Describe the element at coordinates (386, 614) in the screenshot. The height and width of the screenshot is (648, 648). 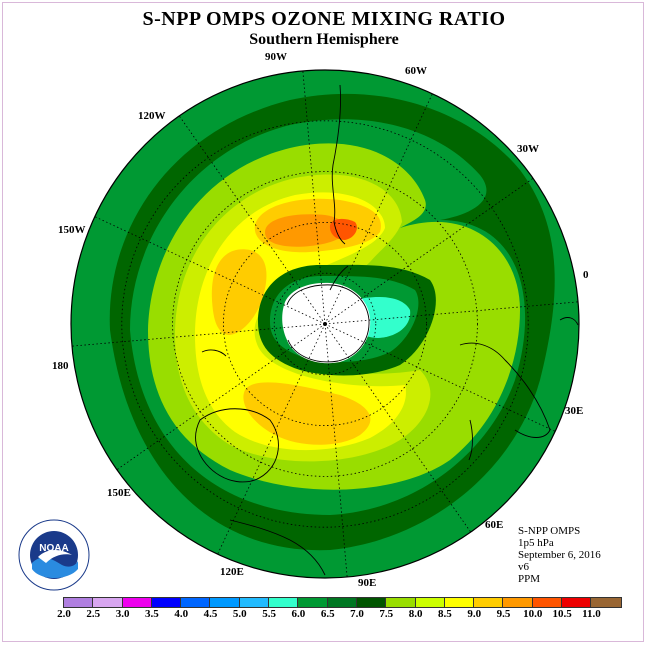
I see `colorbar-tick-label: 7.5` at that location.